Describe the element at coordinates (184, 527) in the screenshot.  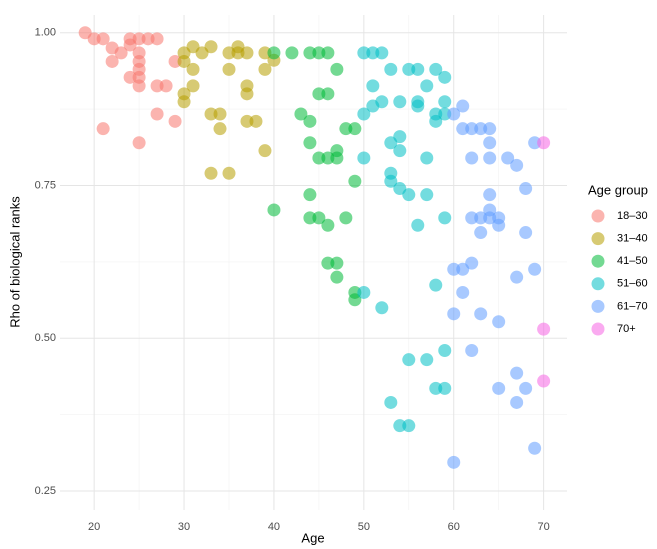
I see `x-tick-label: 30` at that location.